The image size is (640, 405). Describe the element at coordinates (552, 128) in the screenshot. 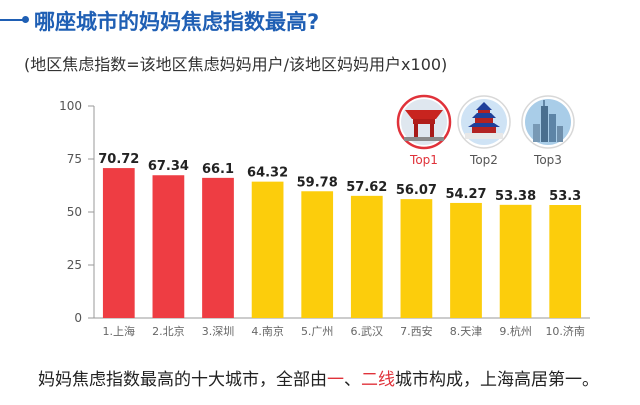

I see `top3-tower-second` at that location.